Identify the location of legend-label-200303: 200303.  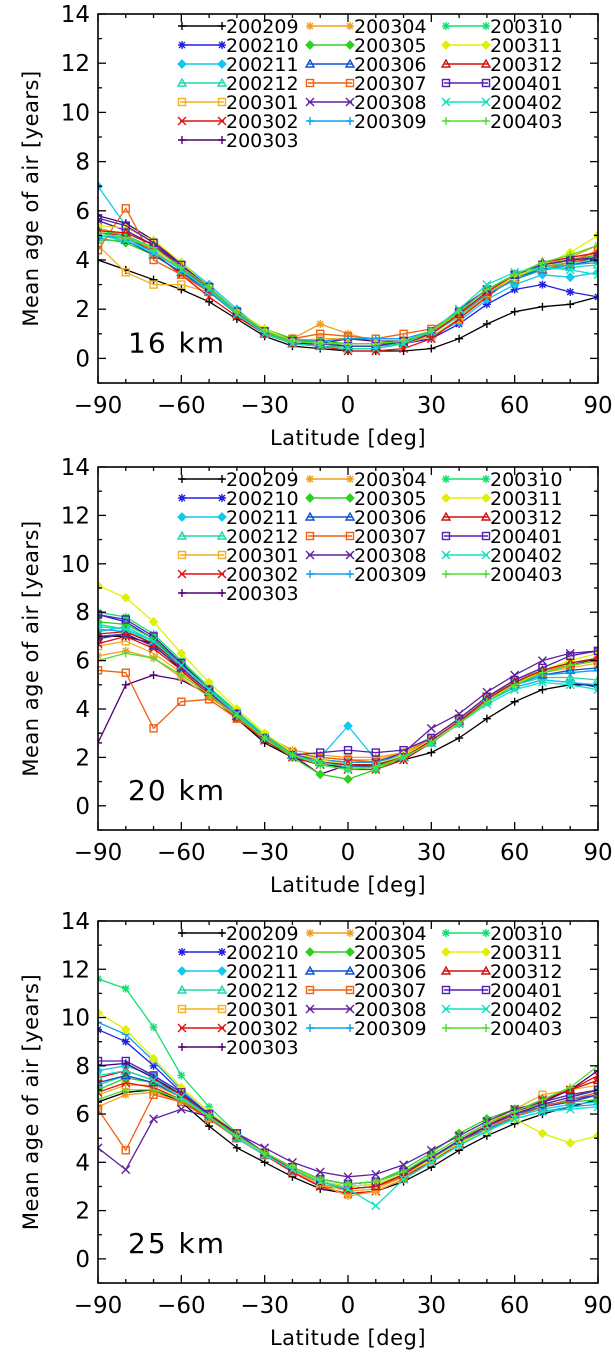
(262, 1048).